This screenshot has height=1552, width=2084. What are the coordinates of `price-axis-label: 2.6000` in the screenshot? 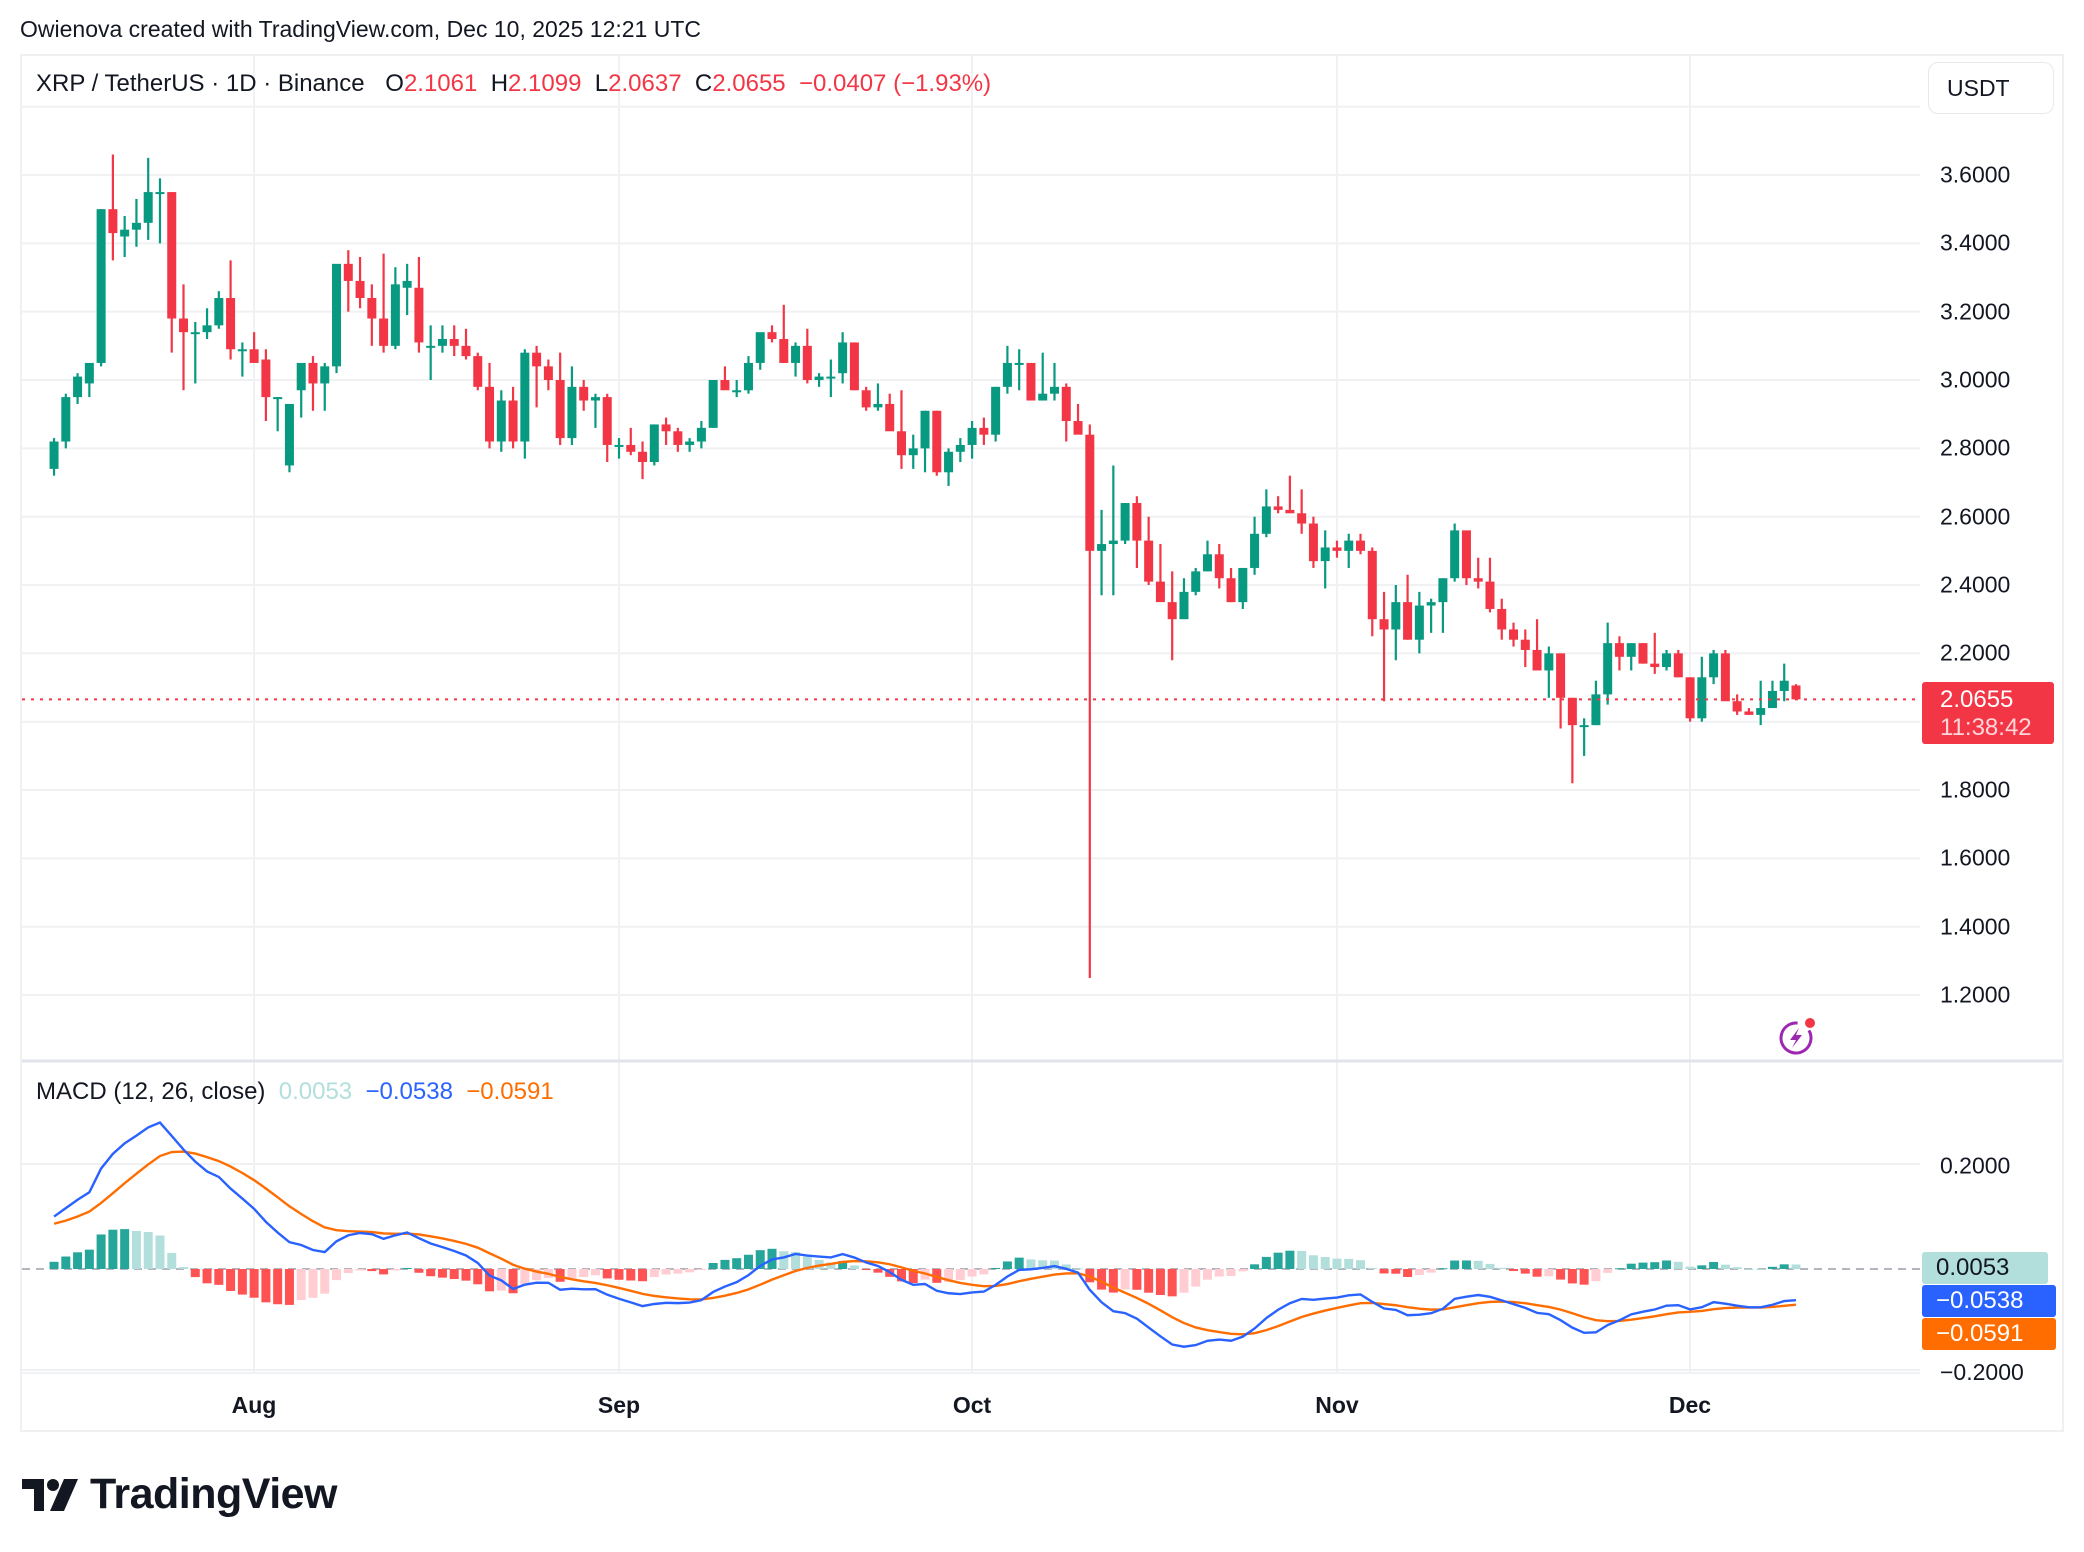 It's located at (1975, 516).